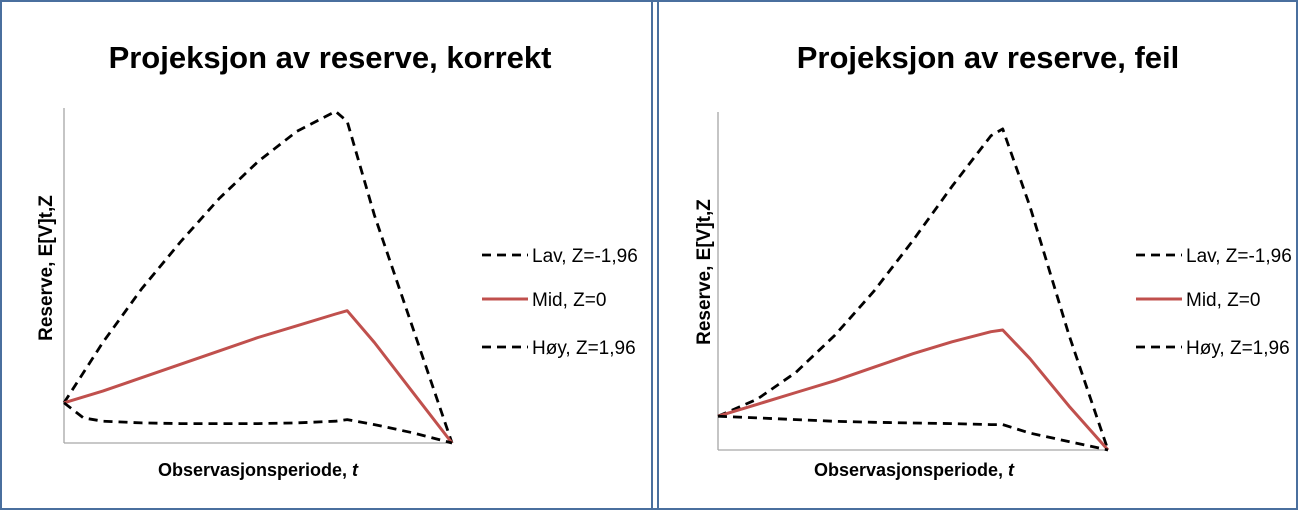 Image resolution: width=1298 pixels, height=512 pixels. What do you see at coordinates (1, 255) in the screenshot?
I see `frame-left` at bounding box center [1, 255].